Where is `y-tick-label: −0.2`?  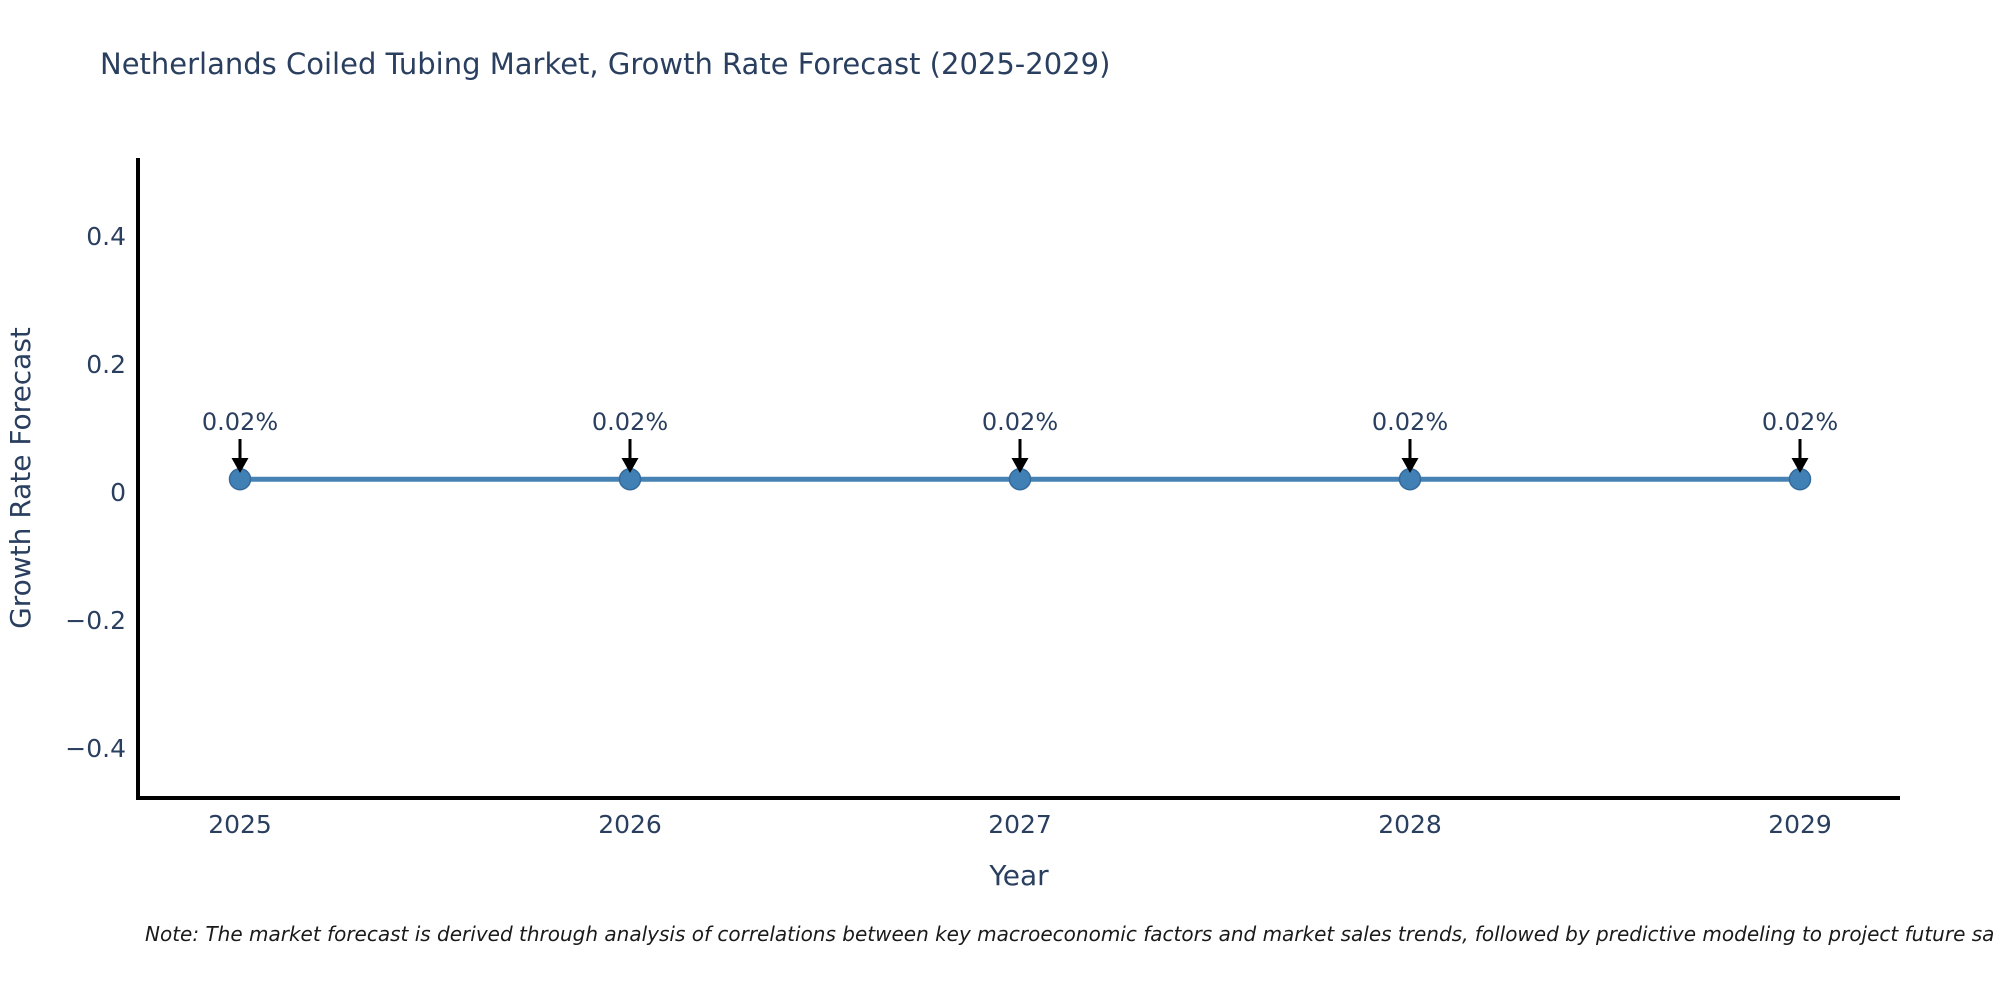
y-tick-label: −0.2 is located at coordinates (95, 620).